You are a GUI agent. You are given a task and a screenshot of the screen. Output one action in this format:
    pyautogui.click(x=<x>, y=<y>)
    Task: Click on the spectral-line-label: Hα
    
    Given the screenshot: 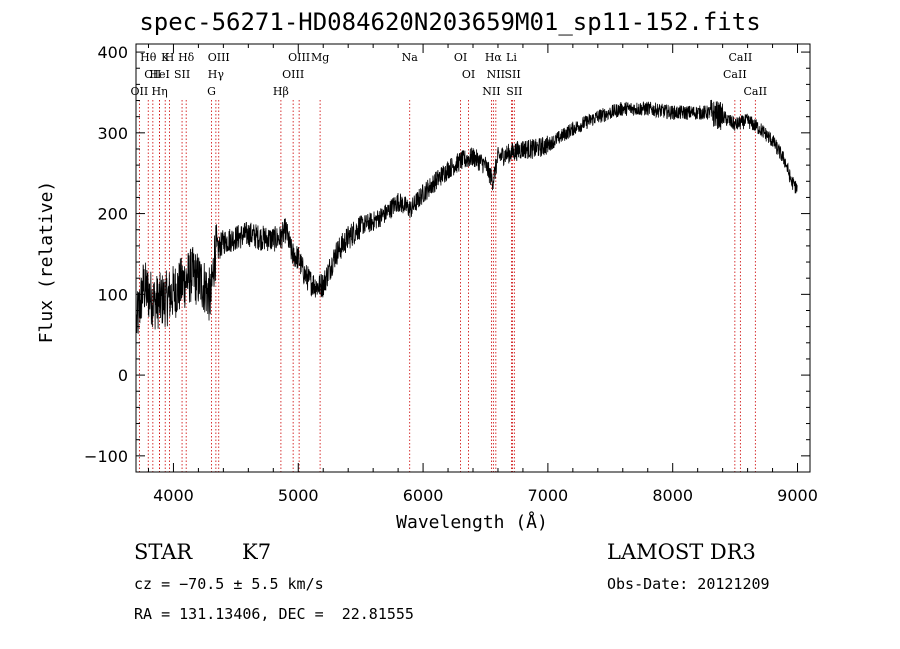 What is the action you would take?
    pyautogui.click(x=494, y=57)
    